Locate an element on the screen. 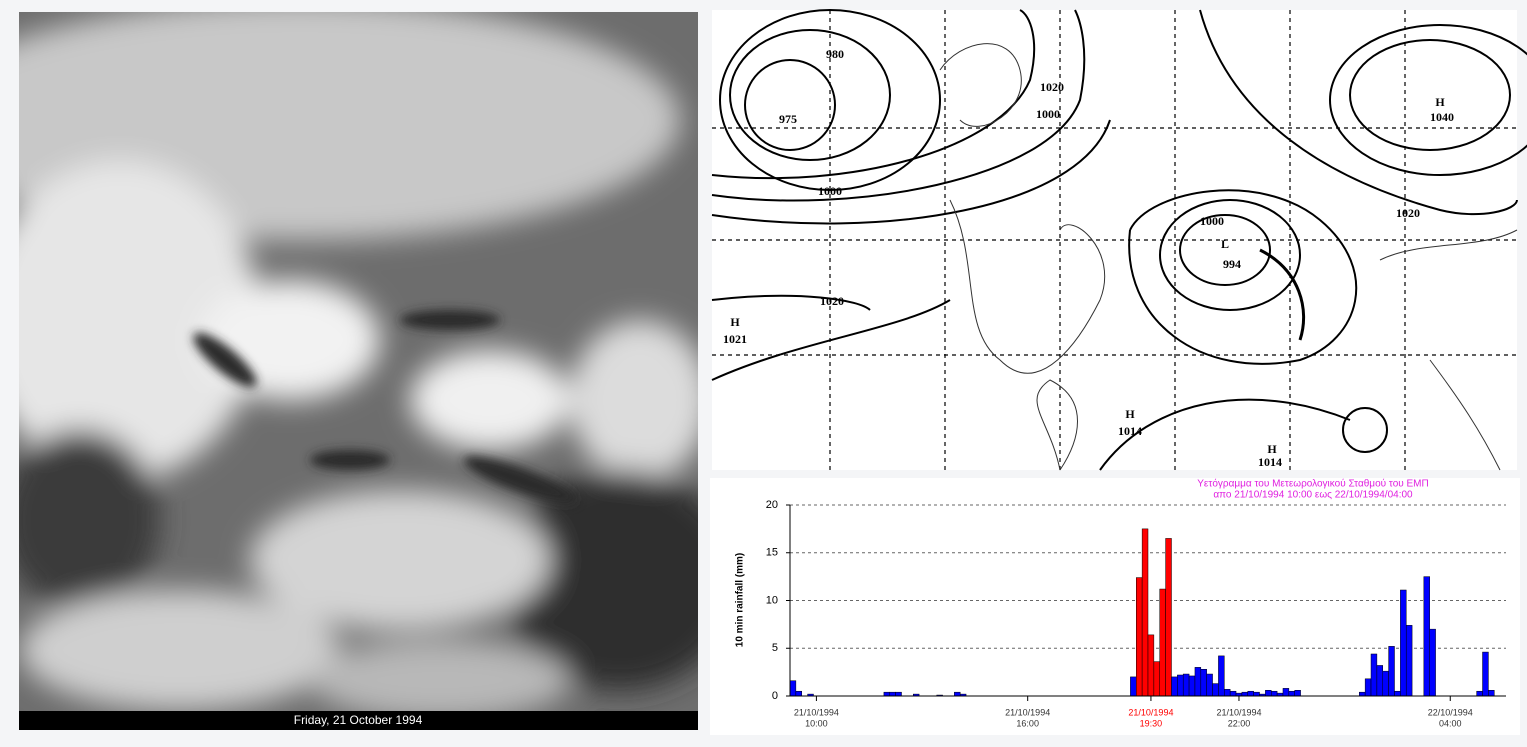  y-tick-label: 15 is located at coordinates (772, 553).